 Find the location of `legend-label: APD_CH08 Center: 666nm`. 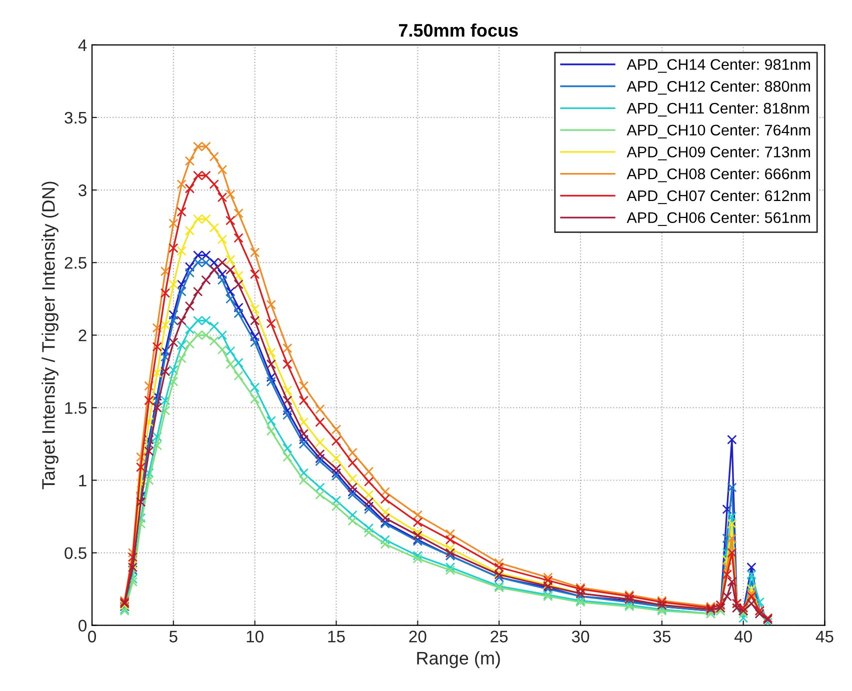

legend-label: APD_CH08 Center: 666nm is located at coordinates (718, 175).